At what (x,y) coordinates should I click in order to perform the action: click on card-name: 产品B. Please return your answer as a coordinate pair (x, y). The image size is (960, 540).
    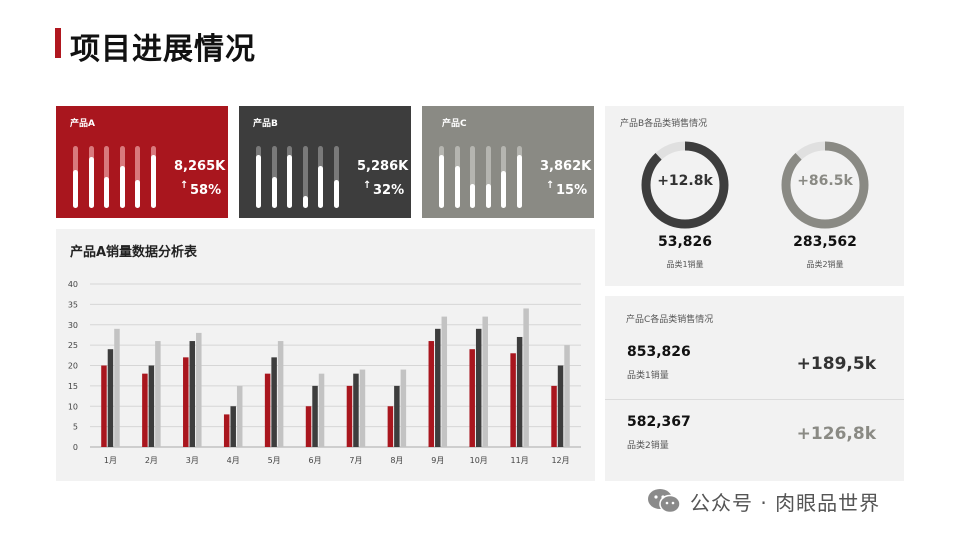
    Looking at the image, I should click on (265, 124).